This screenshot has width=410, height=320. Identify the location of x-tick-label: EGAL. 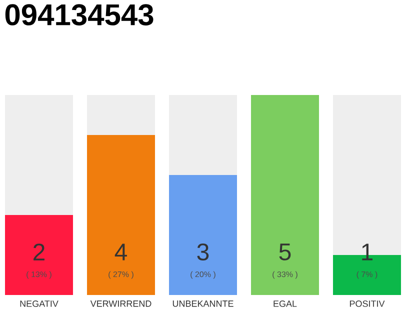
(285, 303).